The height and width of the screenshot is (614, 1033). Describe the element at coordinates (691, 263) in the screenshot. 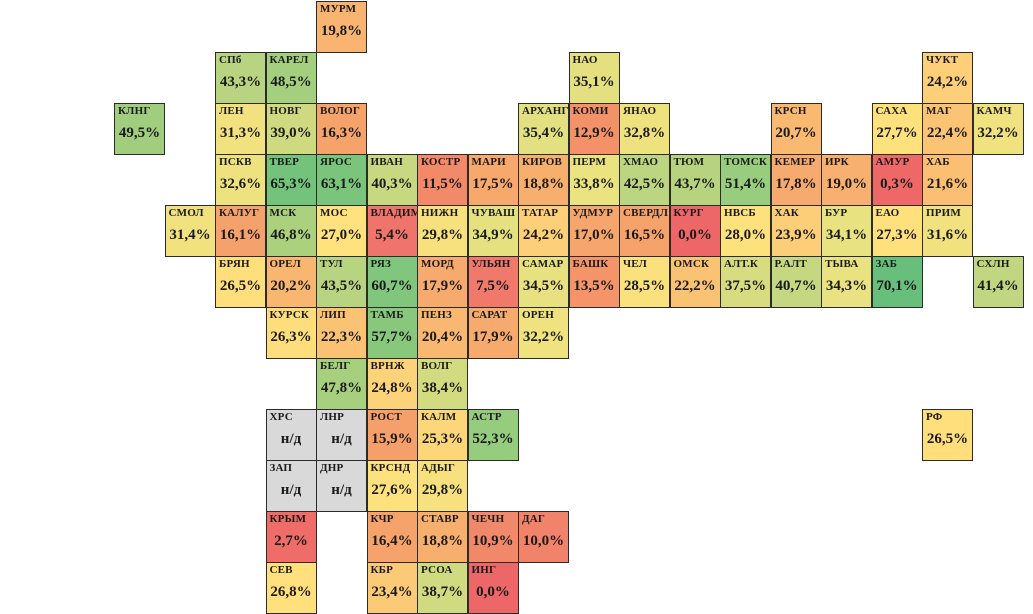

I see `region-code: ОМСК` at that location.